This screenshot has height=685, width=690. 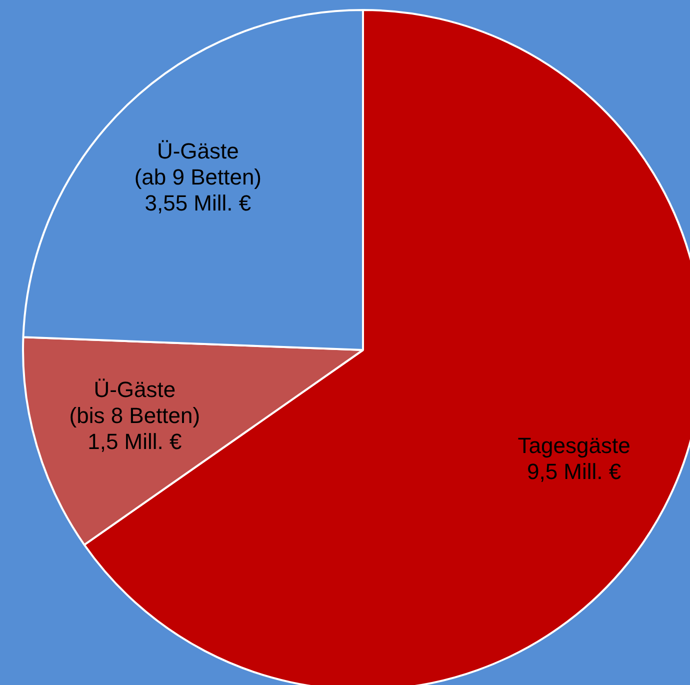 What do you see at coordinates (134, 402) in the screenshot?
I see `slice-label: Ü-Gäste (bis 8 Betten)` at bounding box center [134, 402].